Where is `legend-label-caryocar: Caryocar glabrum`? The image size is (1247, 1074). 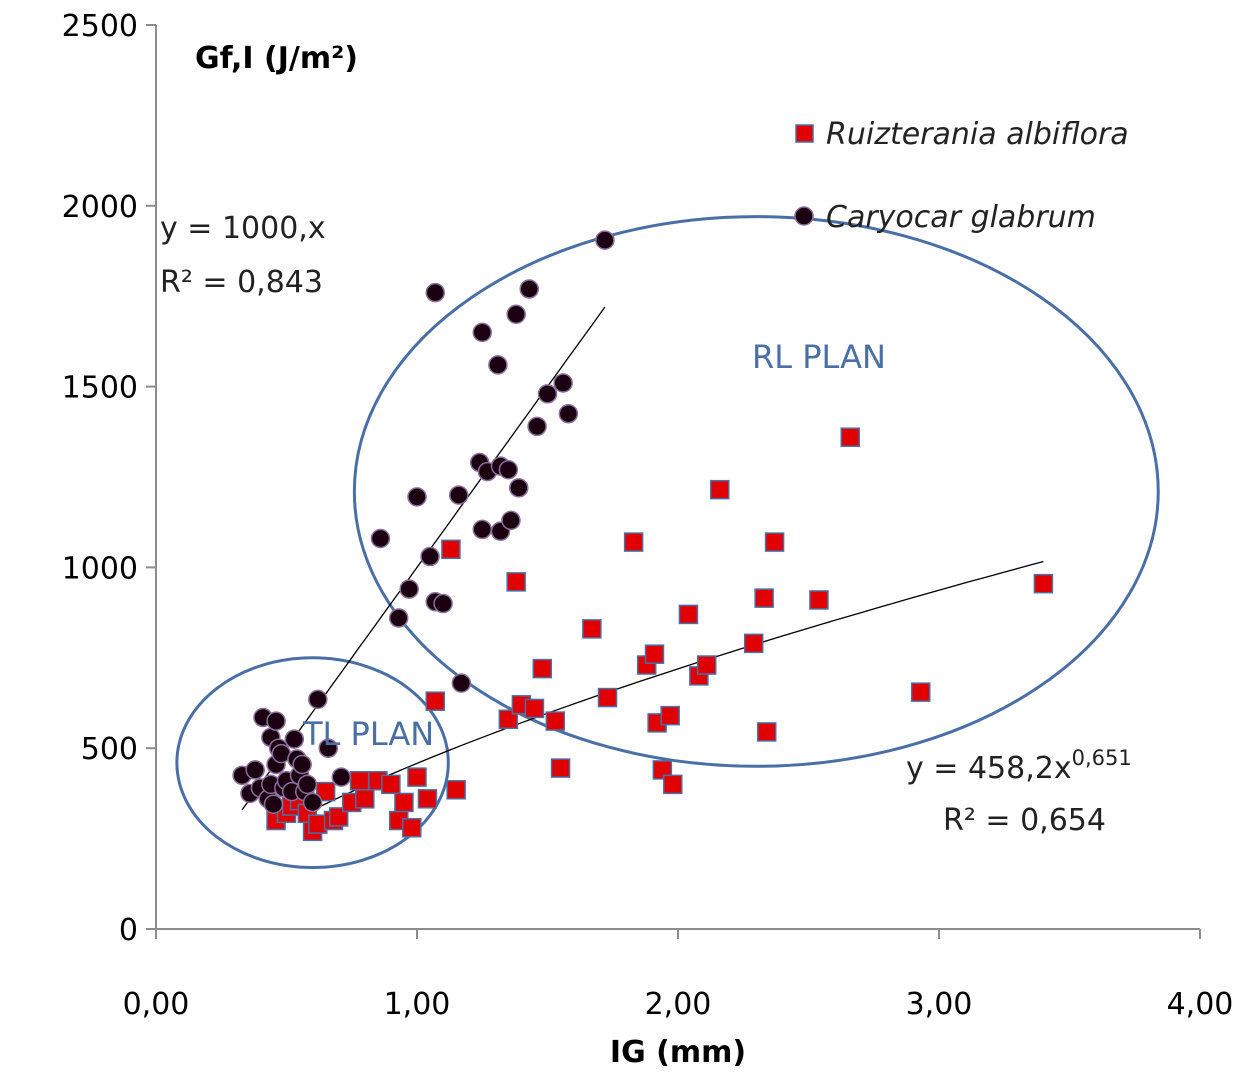
legend-label-caryocar: Caryocar glabrum is located at coordinates (961, 217).